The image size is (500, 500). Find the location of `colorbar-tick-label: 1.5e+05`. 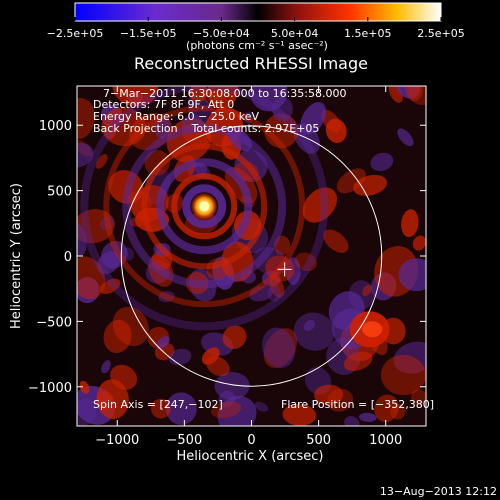

colorbar-tick-label: 1.5e+05 is located at coordinates (367, 33).